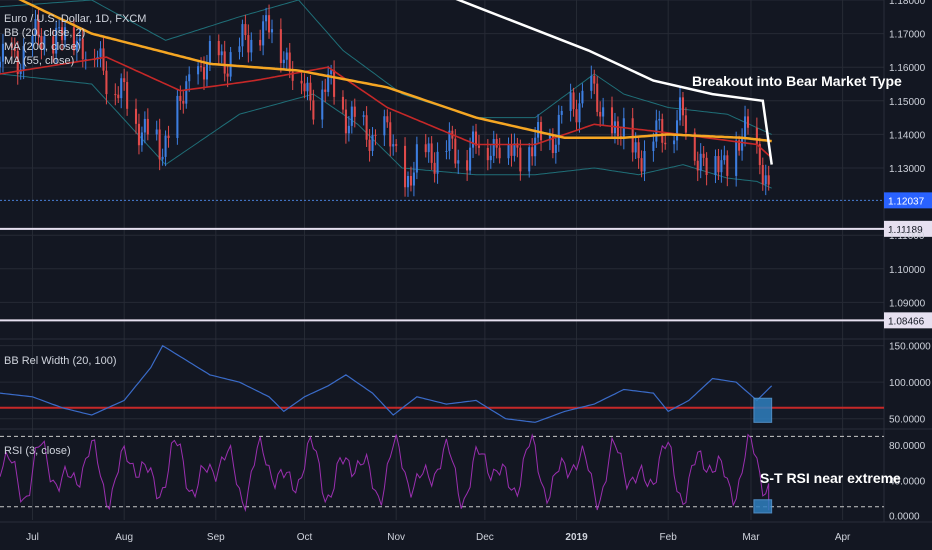 The image size is (932, 550). Describe the element at coordinates (908, 228) in the screenshot. I see `support-tag` at that location.